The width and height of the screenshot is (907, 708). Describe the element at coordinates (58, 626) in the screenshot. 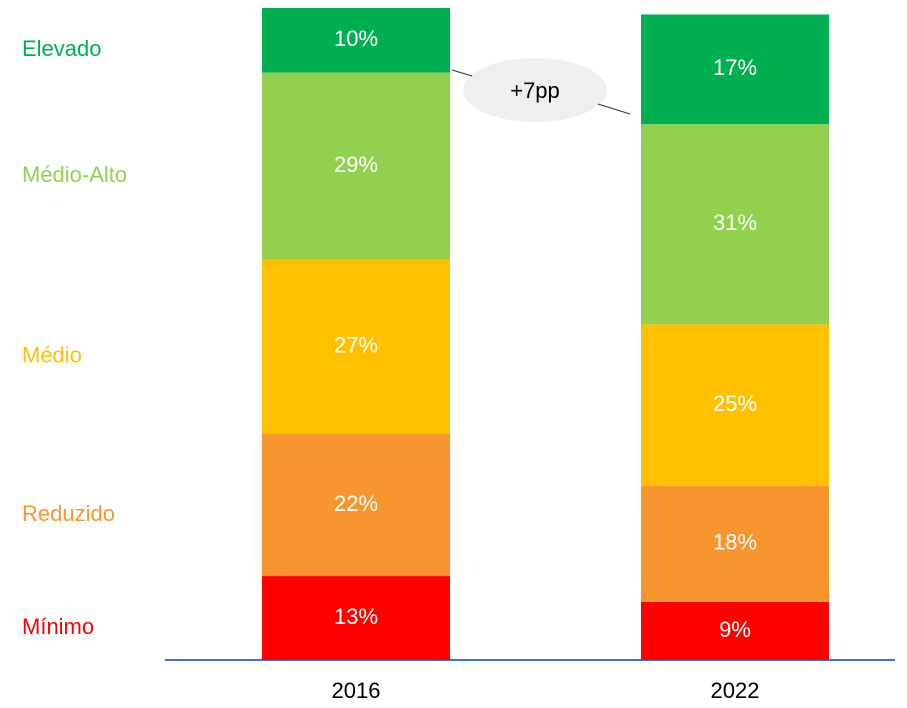

I see `legend-label: Mínimo` at that location.